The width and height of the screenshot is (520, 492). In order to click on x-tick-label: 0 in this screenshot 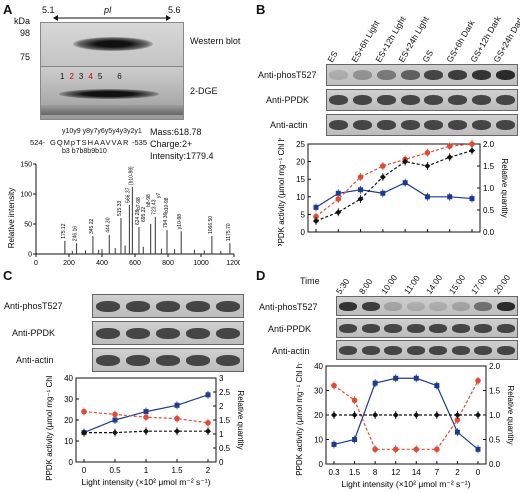, I will do `click(478, 472)`.